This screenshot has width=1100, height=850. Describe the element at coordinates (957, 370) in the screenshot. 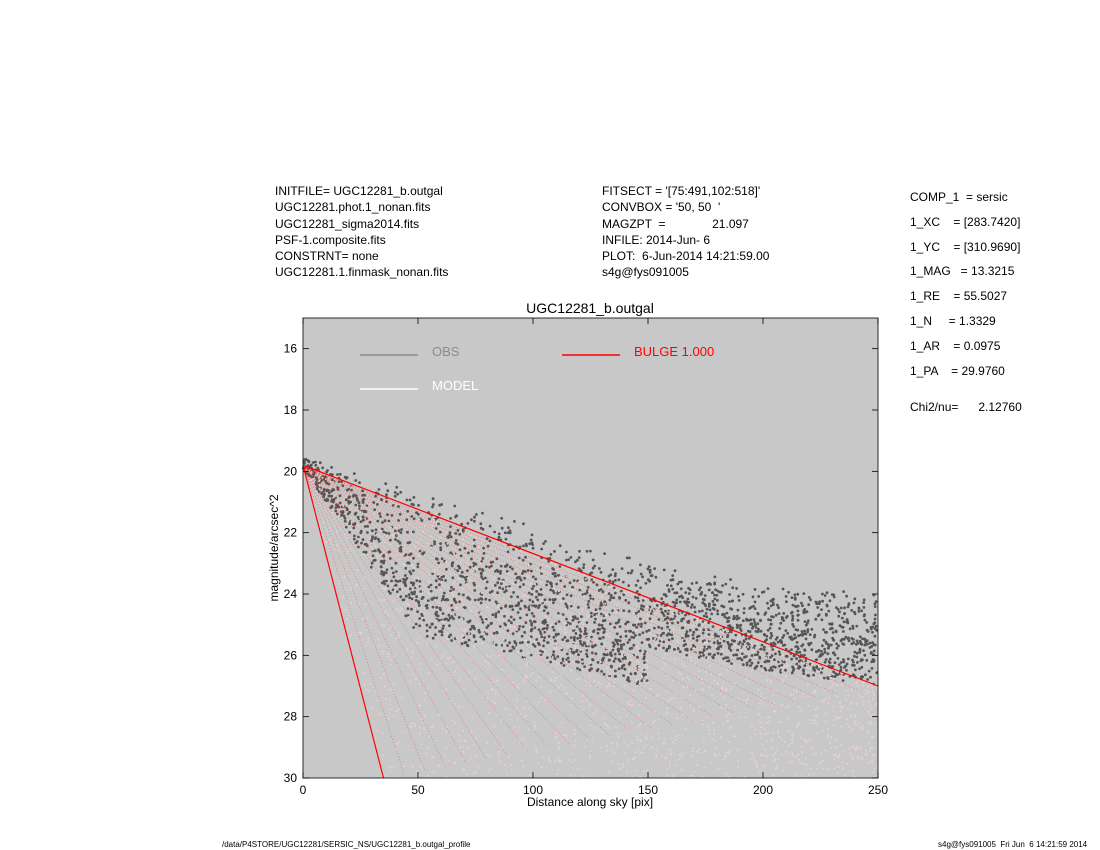

I see `param-line-7: 1_PA = 29.9760` at that location.